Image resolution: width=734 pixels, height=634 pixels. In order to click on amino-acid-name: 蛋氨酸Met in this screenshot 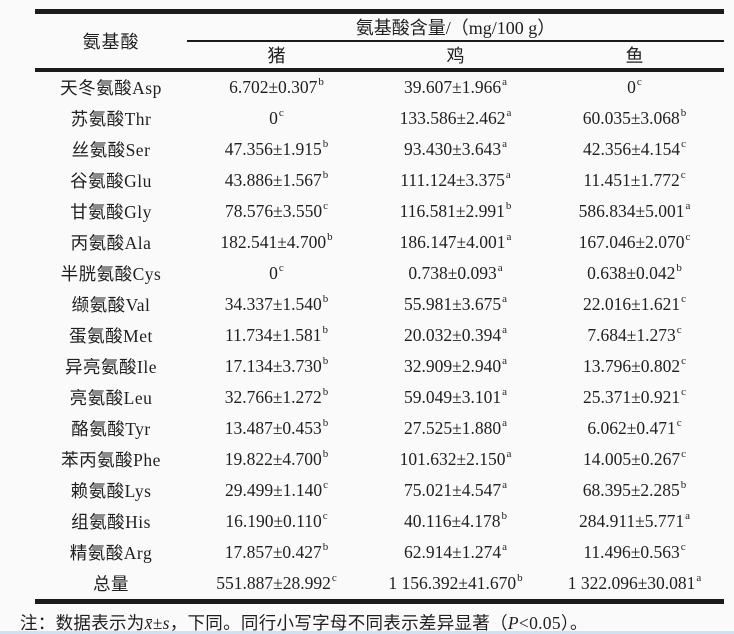, I will do `click(111, 336)`.